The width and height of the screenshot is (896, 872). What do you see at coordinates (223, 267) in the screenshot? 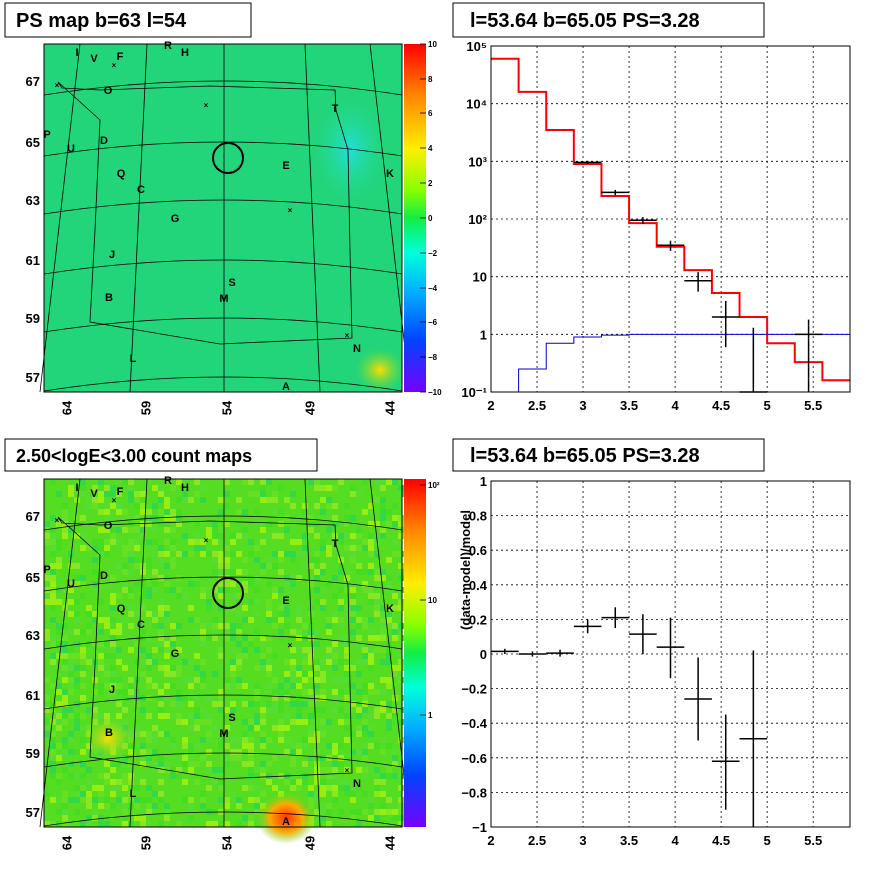
I see `latitude-line` at bounding box center [223, 267].